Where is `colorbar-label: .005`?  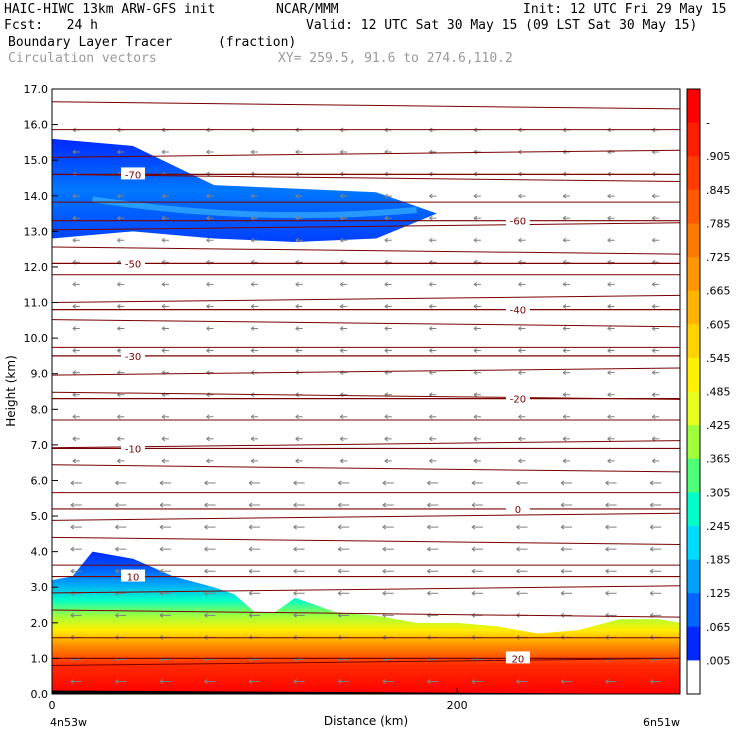 colorbar-label: .005 is located at coordinates (718, 660).